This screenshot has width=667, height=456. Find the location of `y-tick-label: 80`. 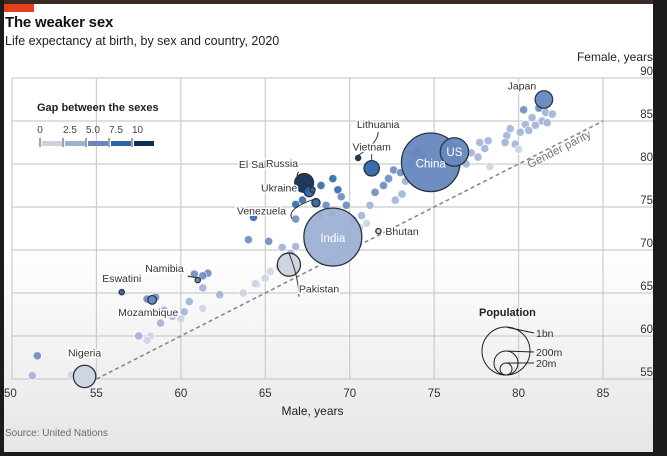

y-tick-label: 80 is located at coordinates (646, 158).